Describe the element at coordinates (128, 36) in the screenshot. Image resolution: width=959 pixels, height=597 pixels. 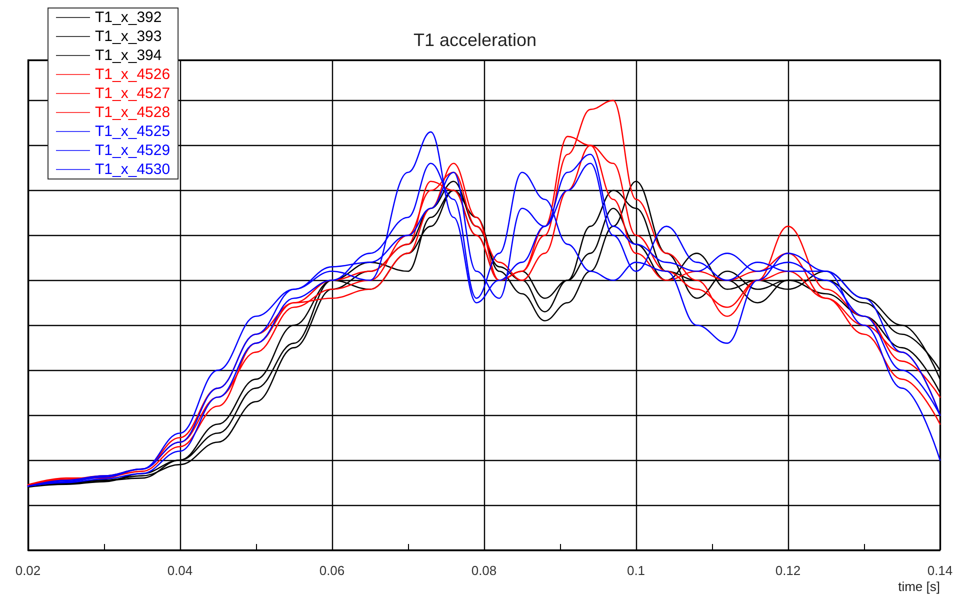
I see `legend-label: T1_x_393` at that location.